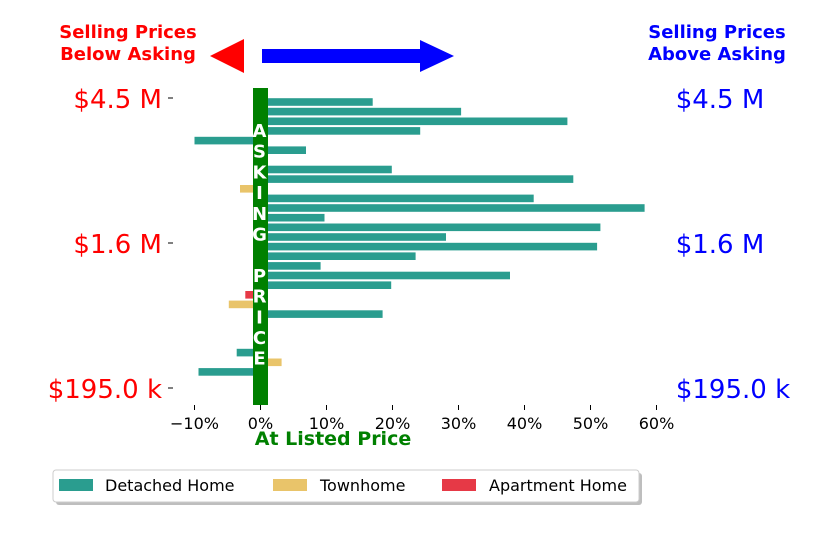  I want to click on asking-price-bar, so click(260, 246).